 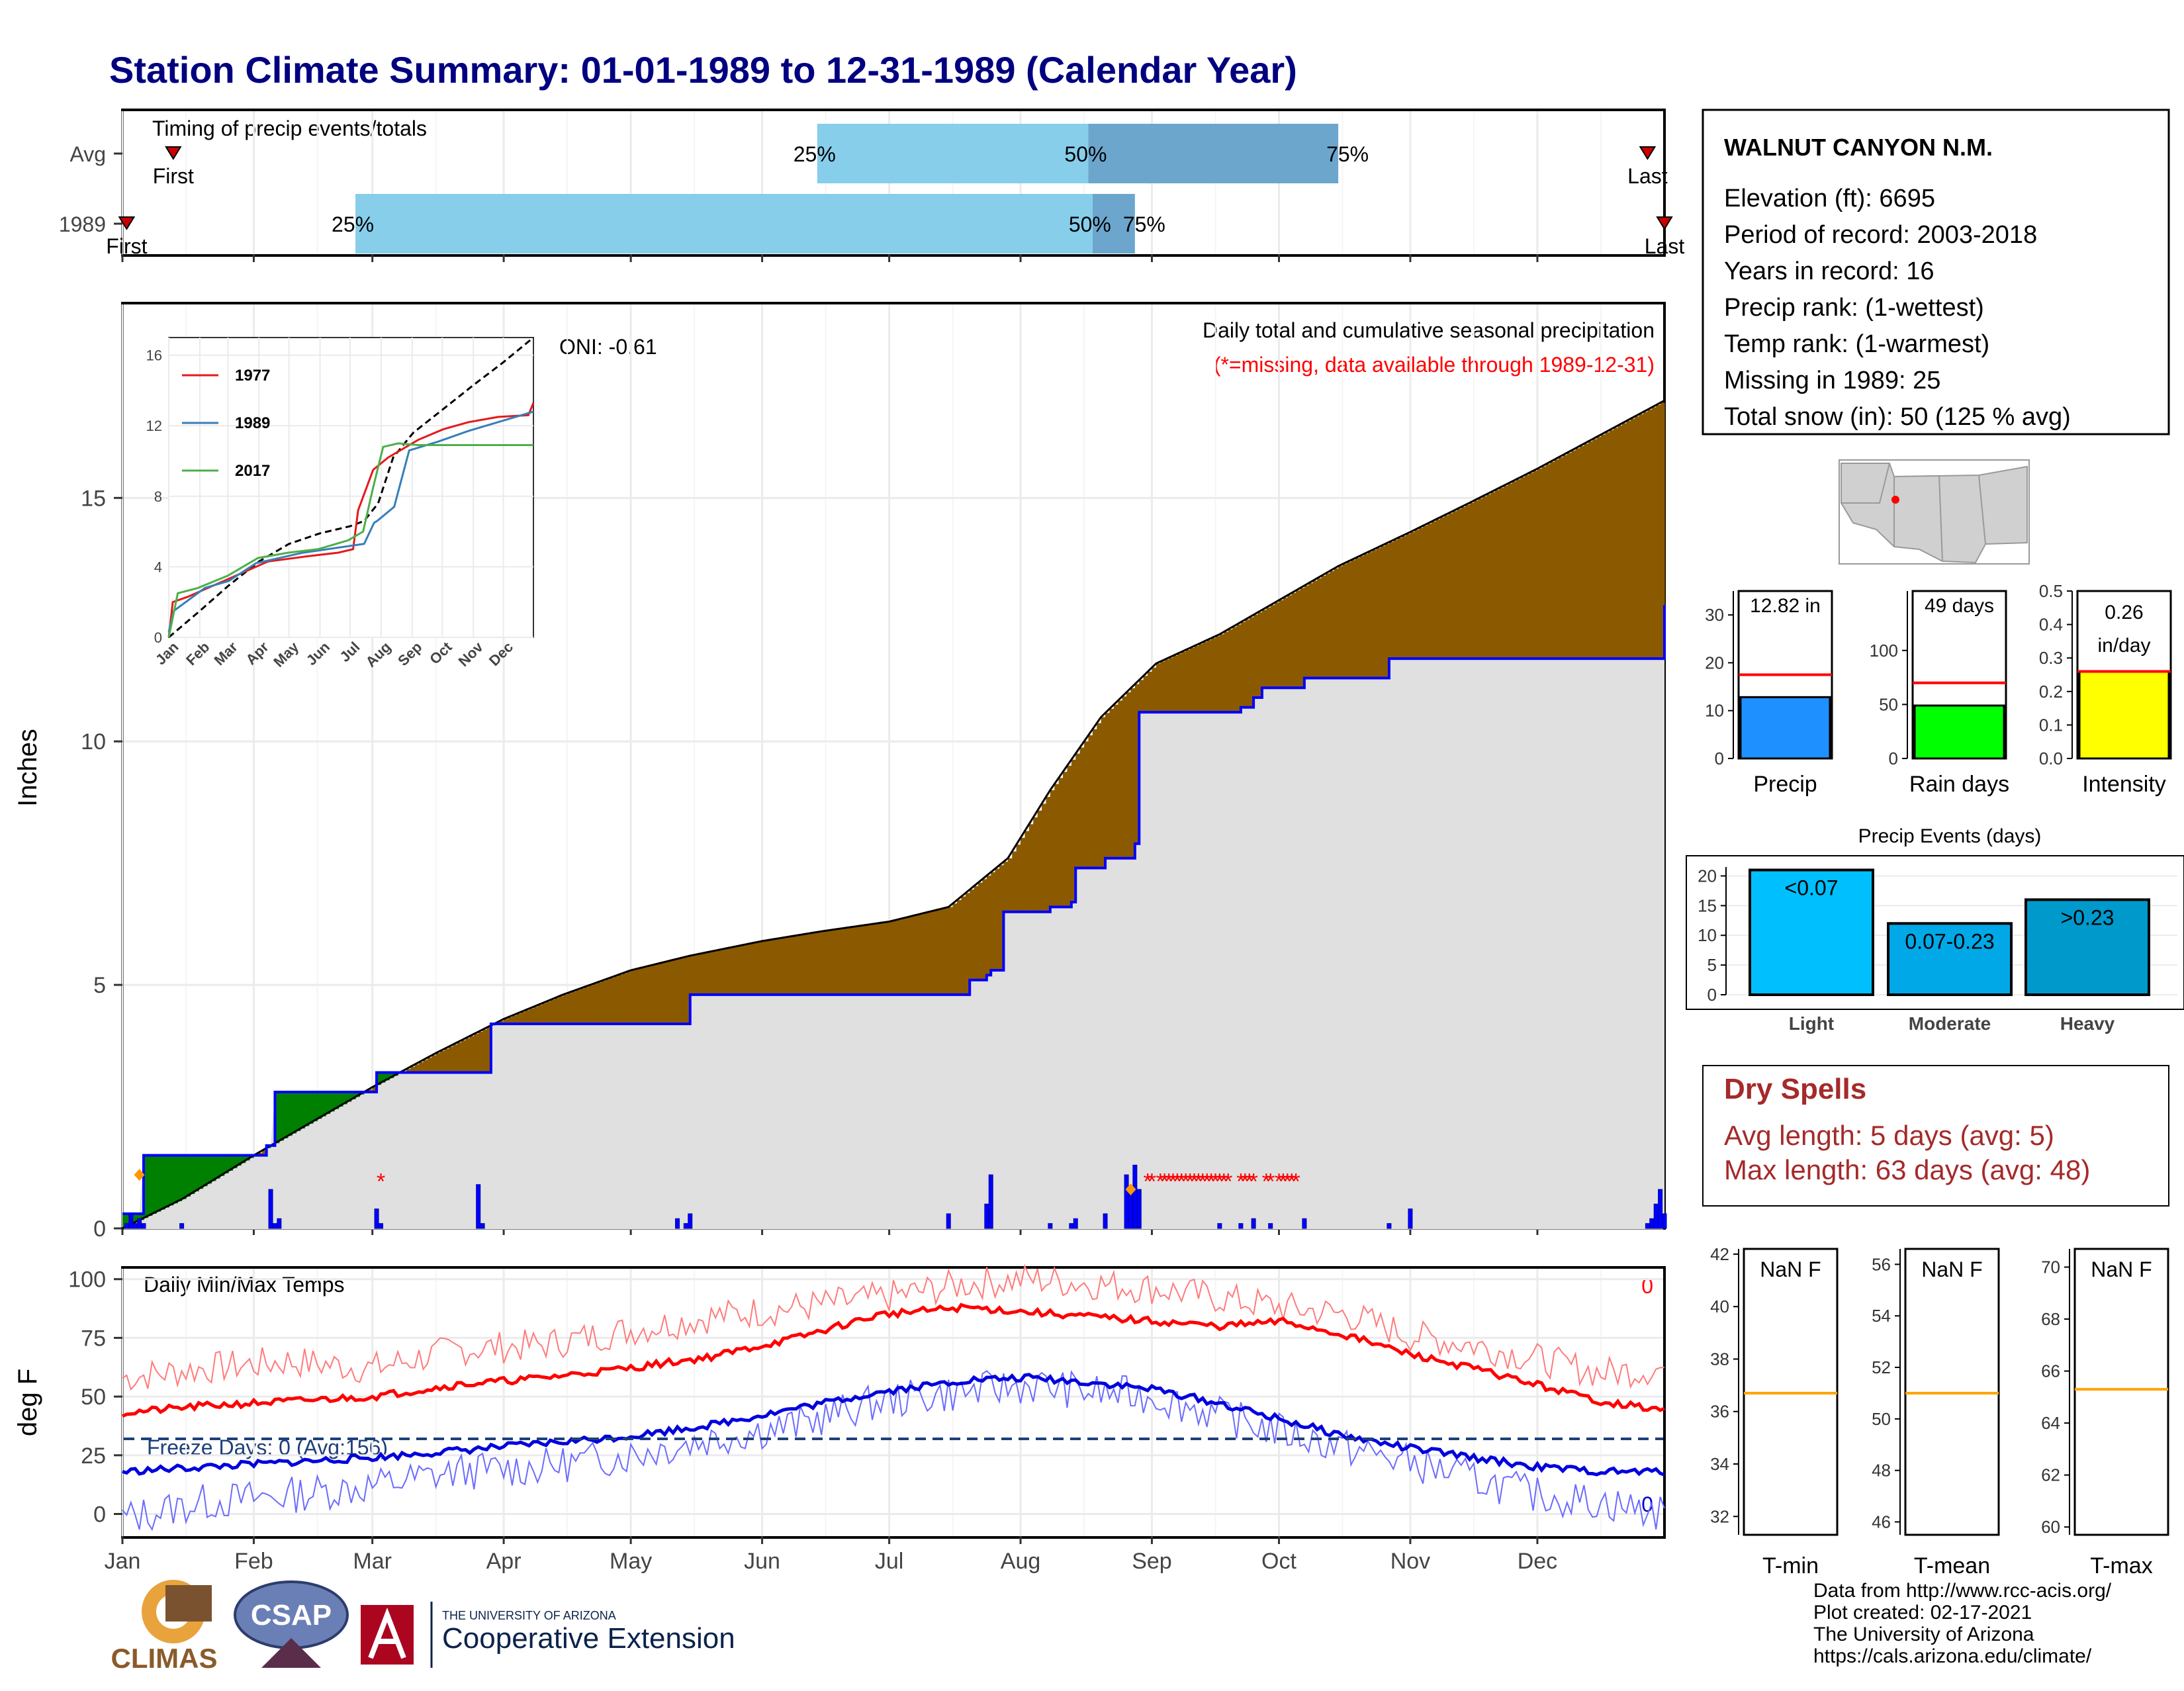 I want to click on timing-p25-label: 25%, so click(x=353, y=224).